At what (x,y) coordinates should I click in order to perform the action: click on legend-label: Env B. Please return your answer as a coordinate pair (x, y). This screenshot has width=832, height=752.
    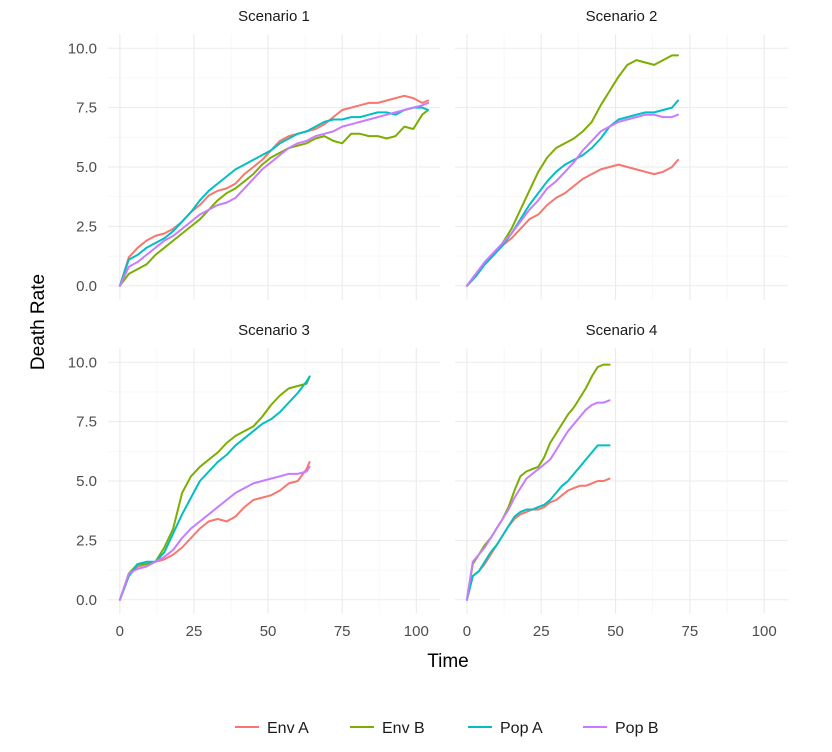
    Looking at the image, I should click on (403, 728).